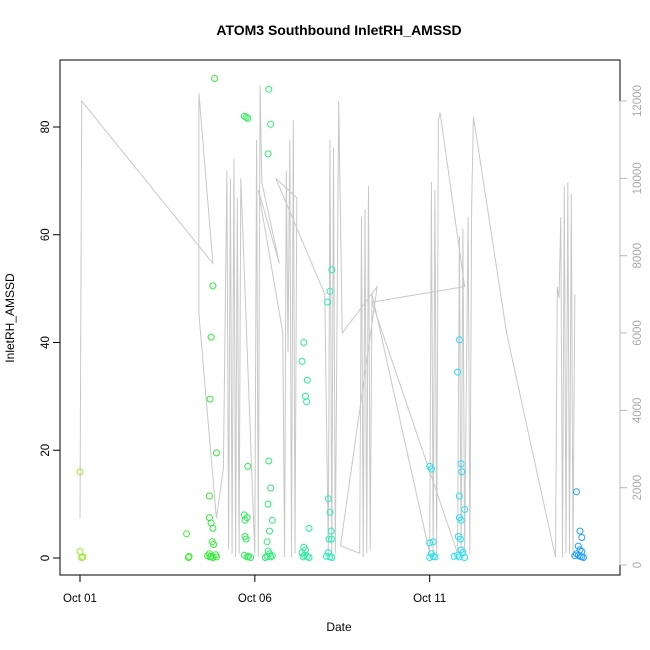  I want to click on x-tick-label: Oct 11, so click(429, 599).